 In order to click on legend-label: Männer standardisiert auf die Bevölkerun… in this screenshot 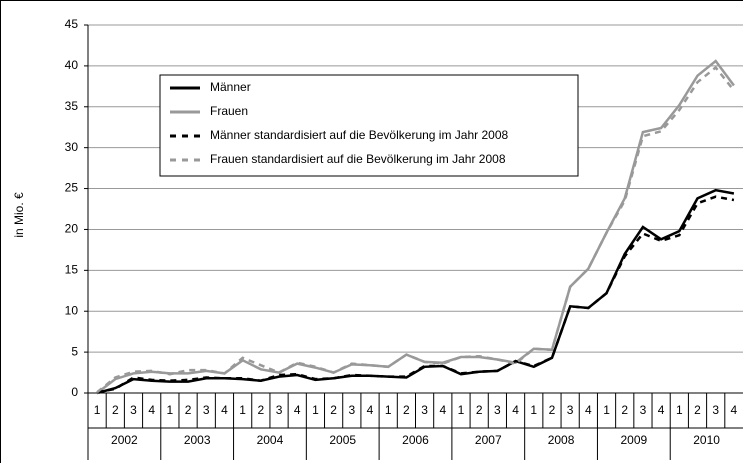, I will do `click(359, 135)`.